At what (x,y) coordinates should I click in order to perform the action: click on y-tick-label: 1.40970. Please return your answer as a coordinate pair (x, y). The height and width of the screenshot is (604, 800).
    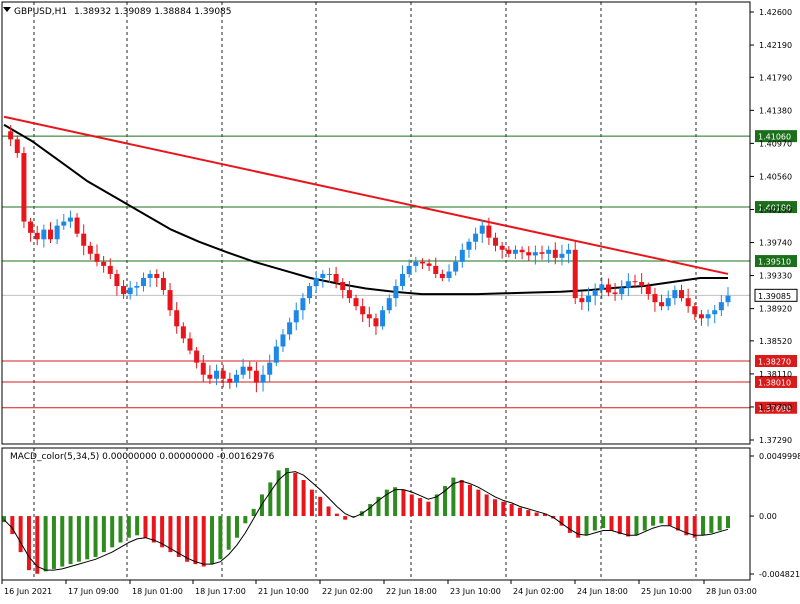
    Looking at the image, I should click on (775, 143).